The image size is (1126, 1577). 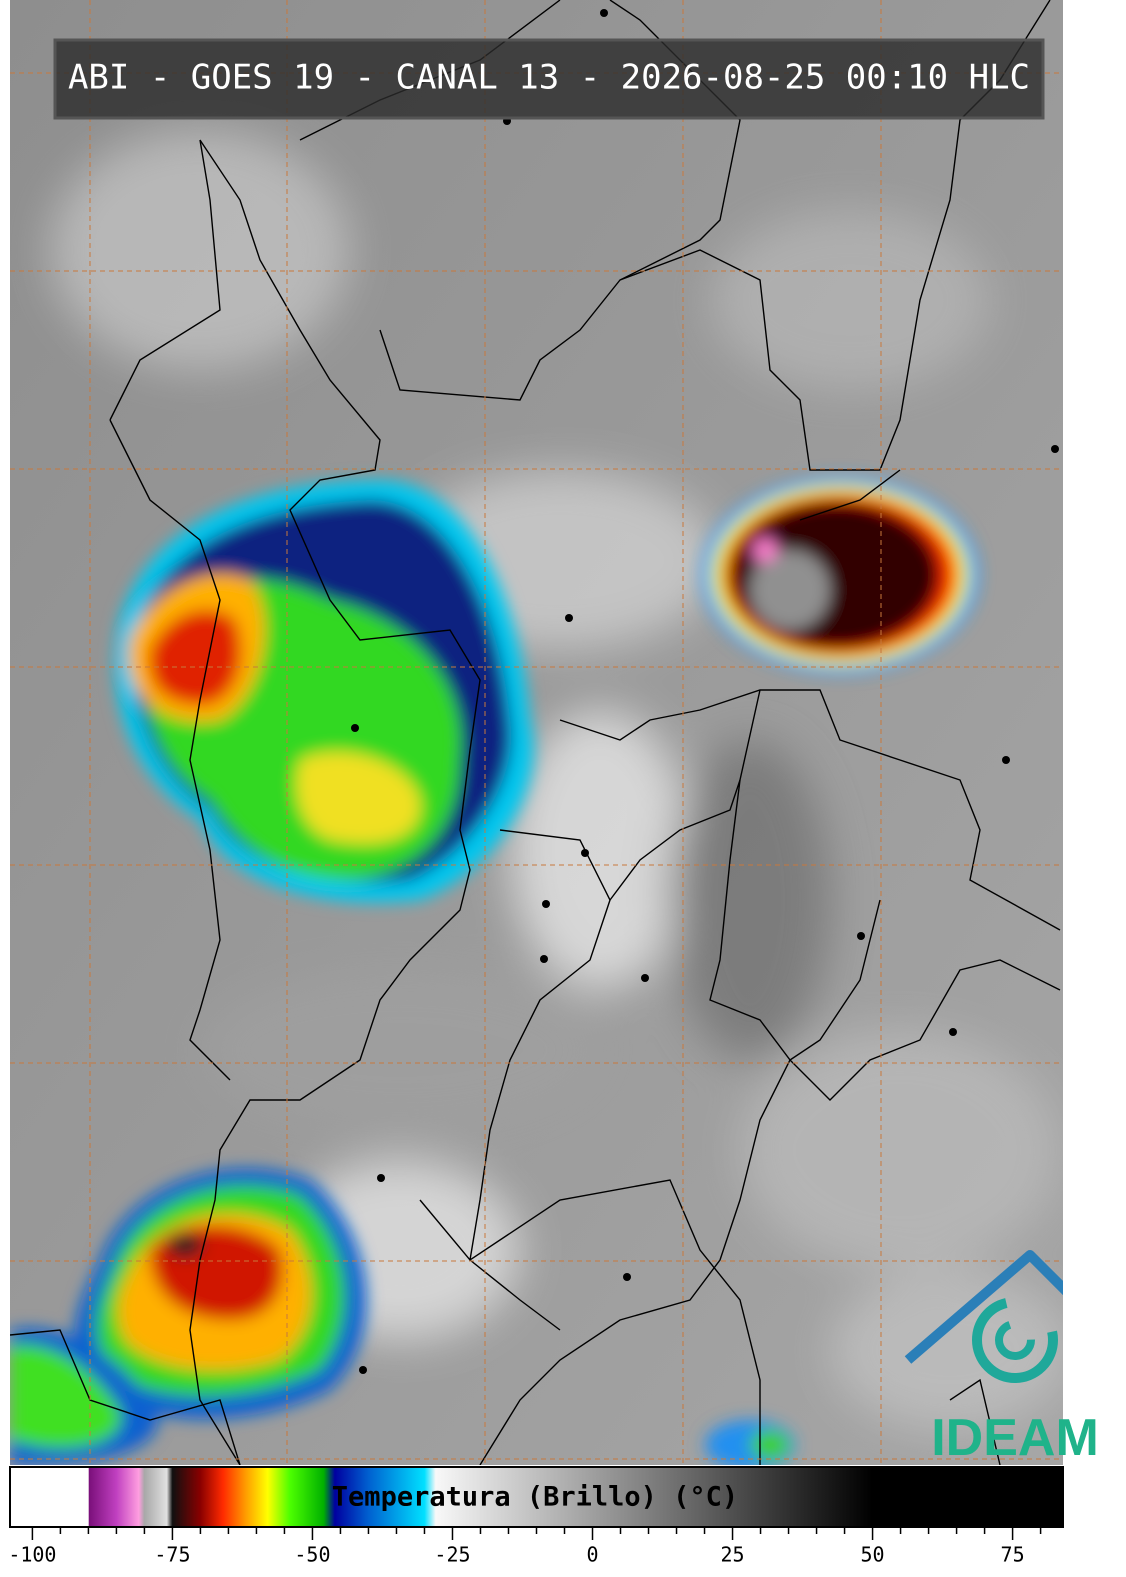 What do you see at coordinates (1015, 1438) in the screenshot?
I see `logo-text: IDEAM` at bounding box center [1015, 1438].